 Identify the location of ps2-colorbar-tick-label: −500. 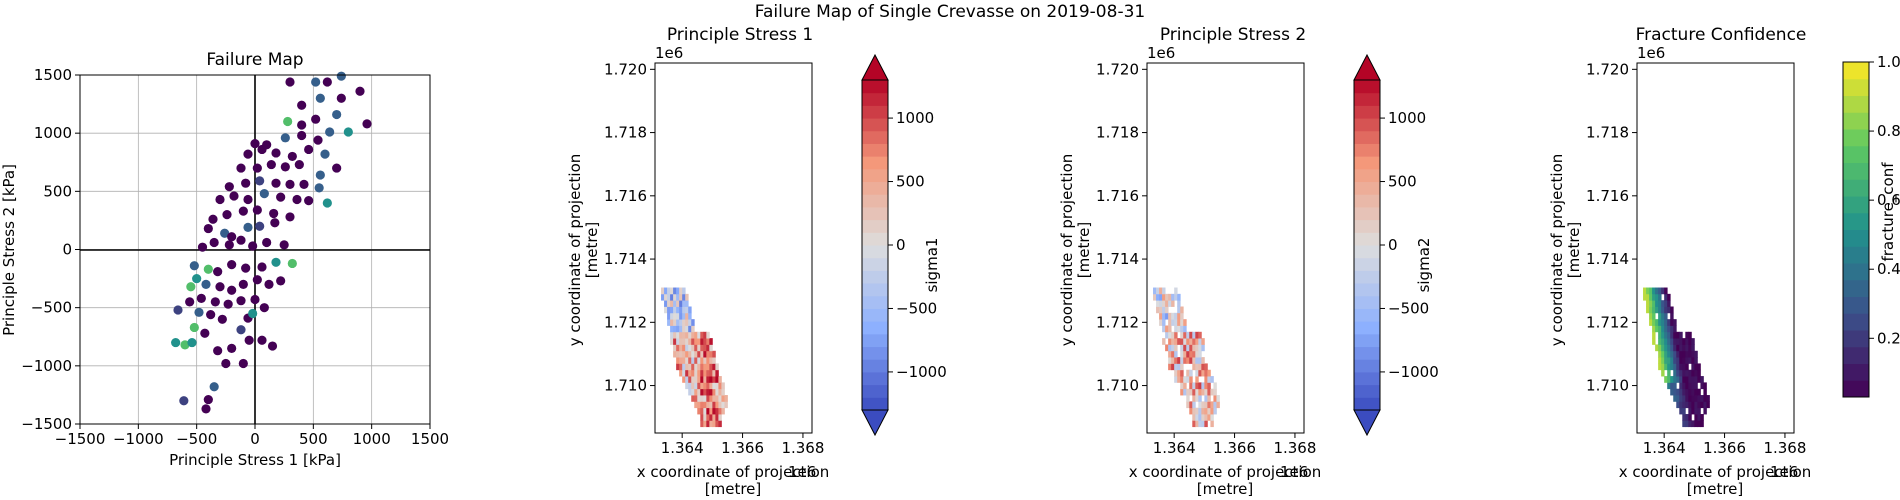
(1408, 308).